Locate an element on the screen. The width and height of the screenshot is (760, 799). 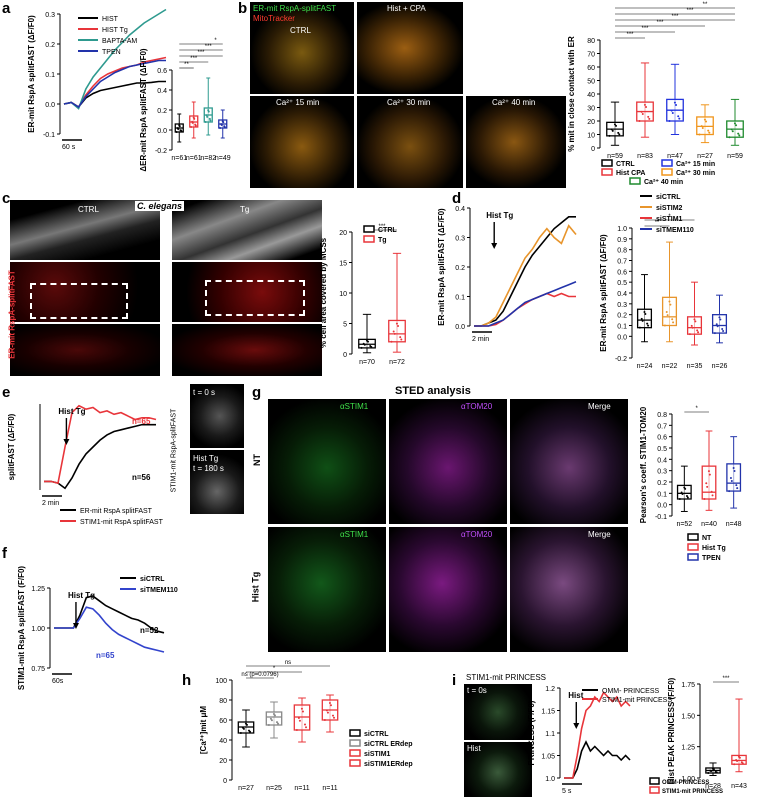
a-trace-legend-label-1: HIST Tg is located at coordinates (115, 30).